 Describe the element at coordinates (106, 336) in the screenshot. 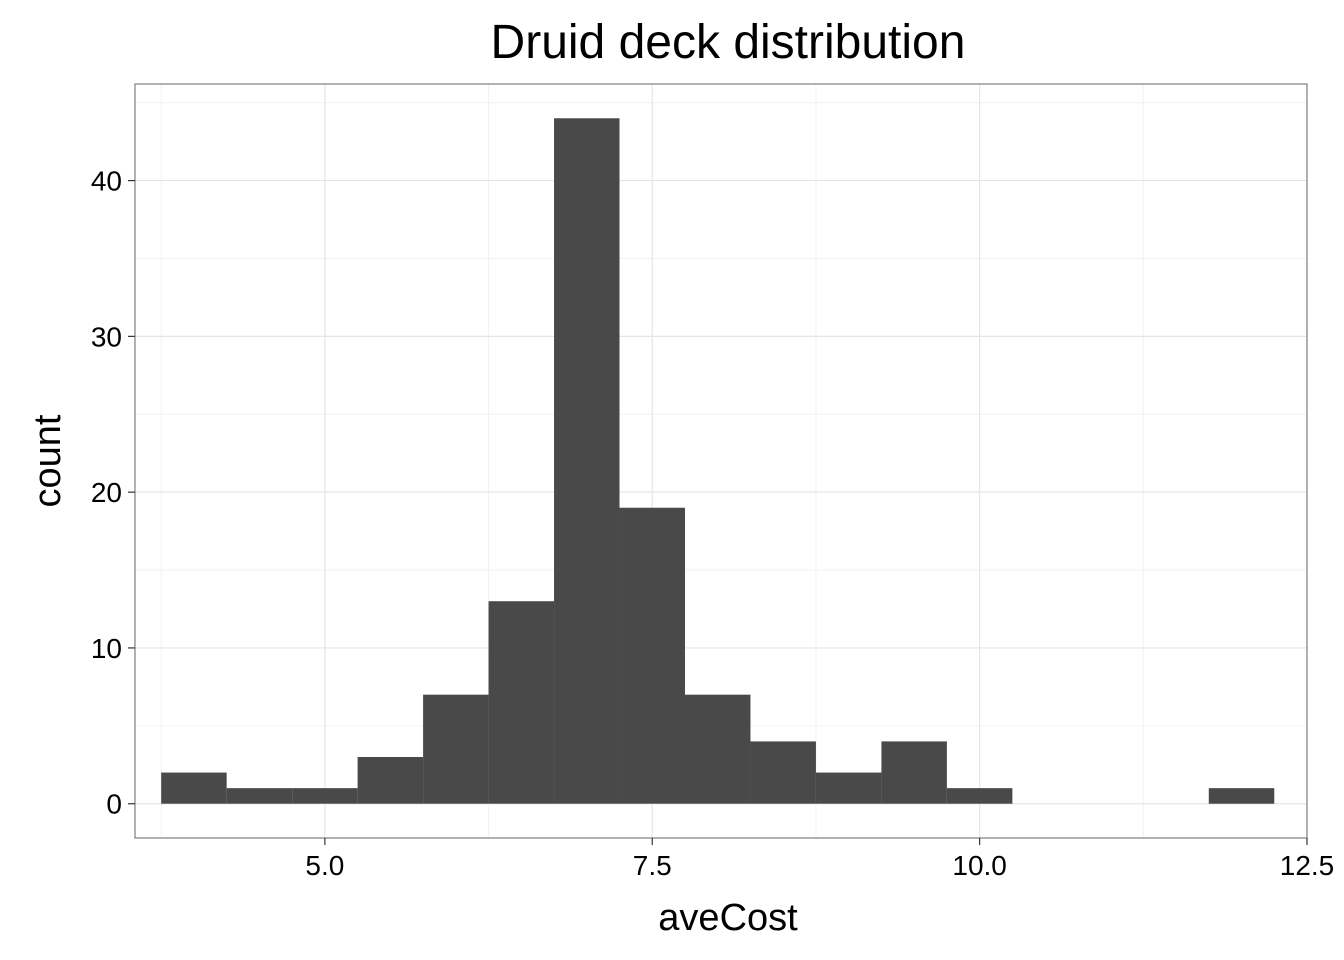

I see `y-tick-label: 30` at that location.